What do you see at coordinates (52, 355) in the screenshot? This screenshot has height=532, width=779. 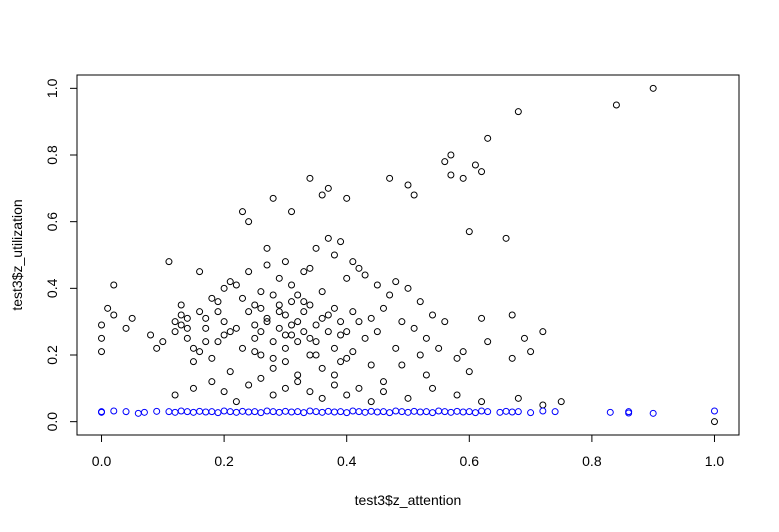 I see `y-tick-label: 0.2` at bounding box center [52, 355].